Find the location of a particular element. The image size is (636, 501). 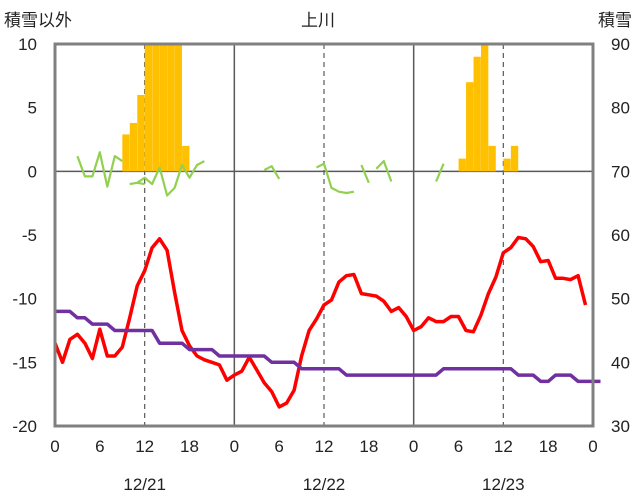

left-axis-label: 積雪以外 is located at coordinates (38, 21).